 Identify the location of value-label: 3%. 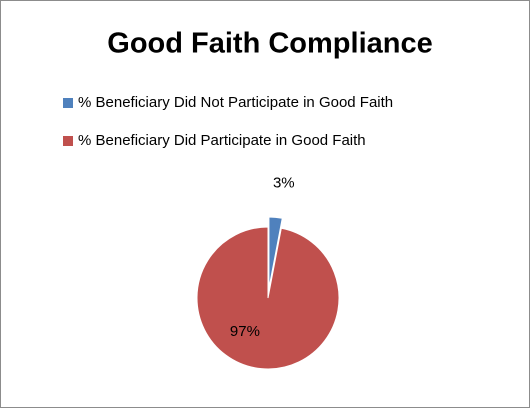
(284, 182).